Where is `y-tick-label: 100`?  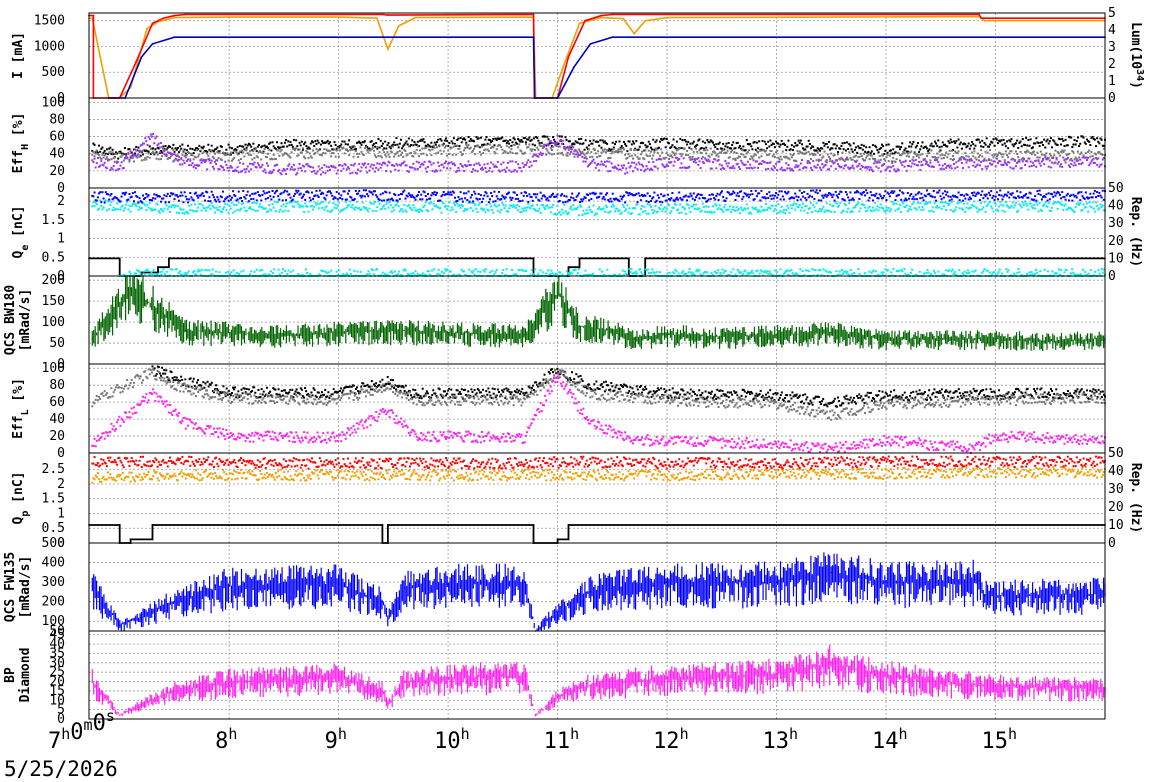
y-tick-label: 100 is located at coordinates (53, 102).